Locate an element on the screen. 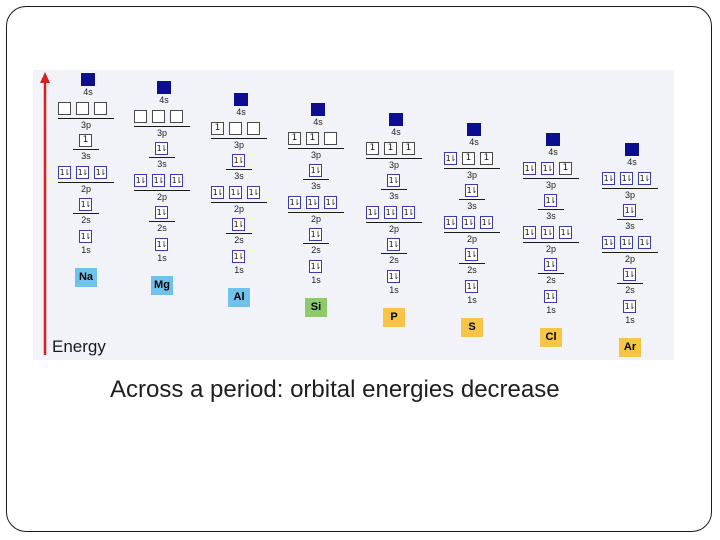 This screenshot has height=540, width=720. element-column-mg: 4s 3p 3s 2p 2s 1s Mg is located at coordinates (169, 223).